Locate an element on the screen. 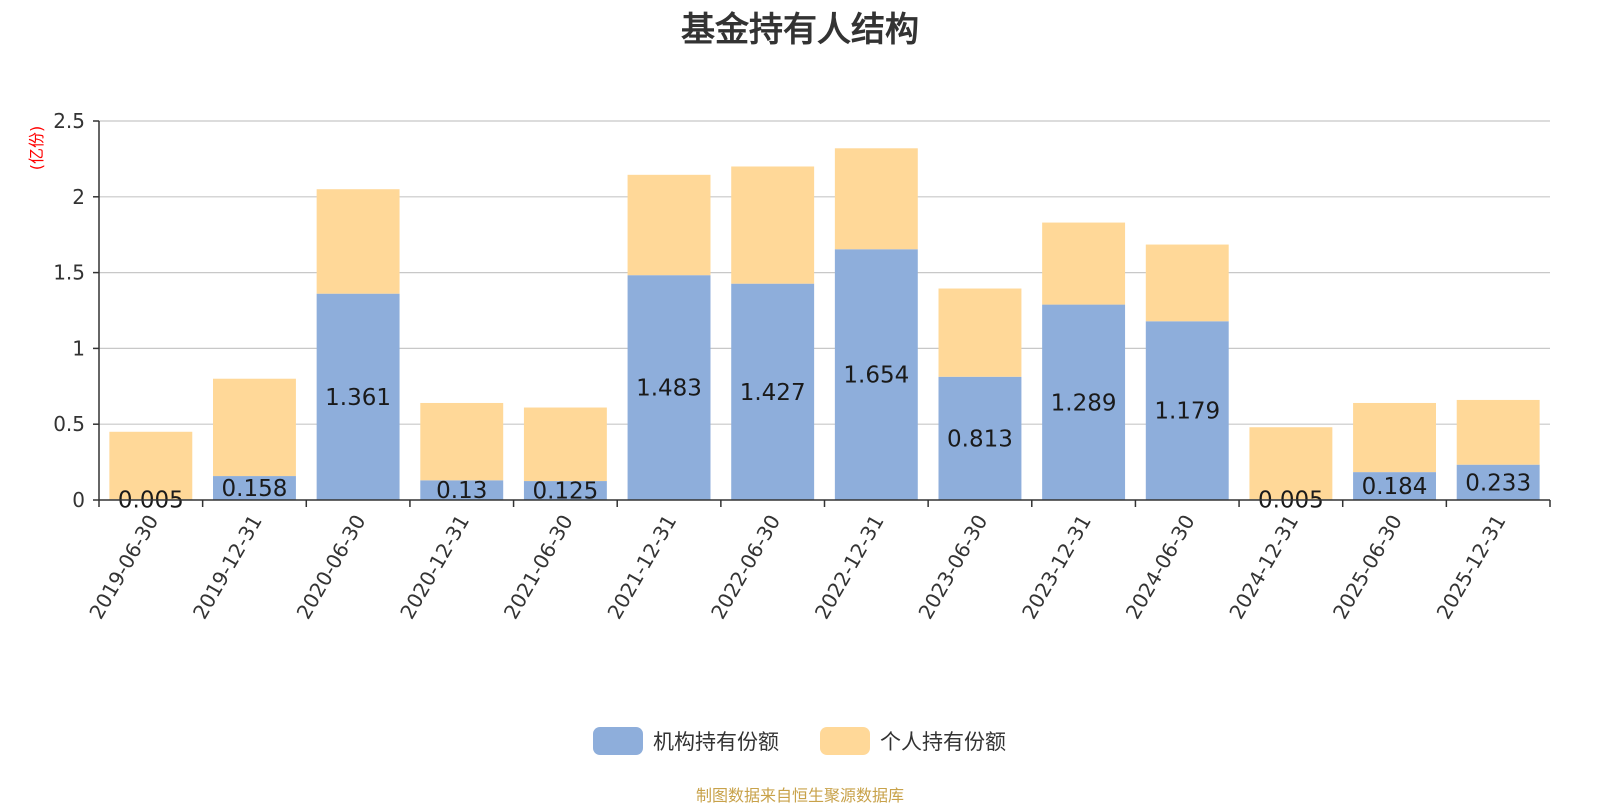  legend-item-institutional: 机构持有份额 is located at coordinates (716, 742).